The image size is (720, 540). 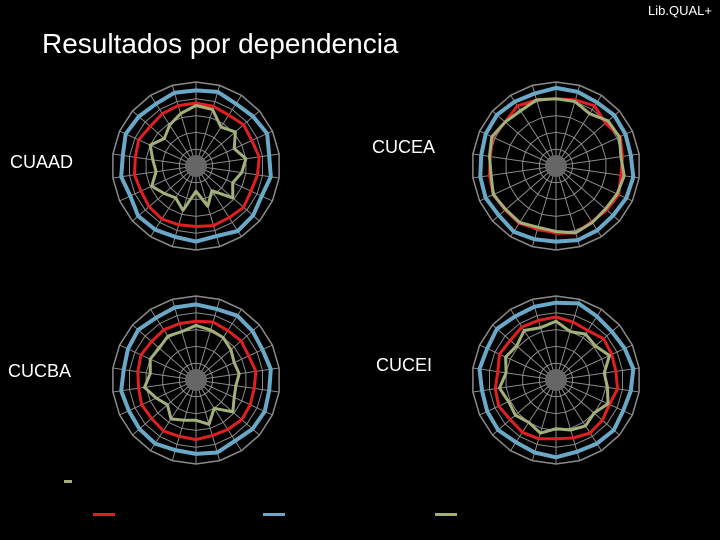 I want to click on radar-hub-cucei, so click(x=556, y=380).